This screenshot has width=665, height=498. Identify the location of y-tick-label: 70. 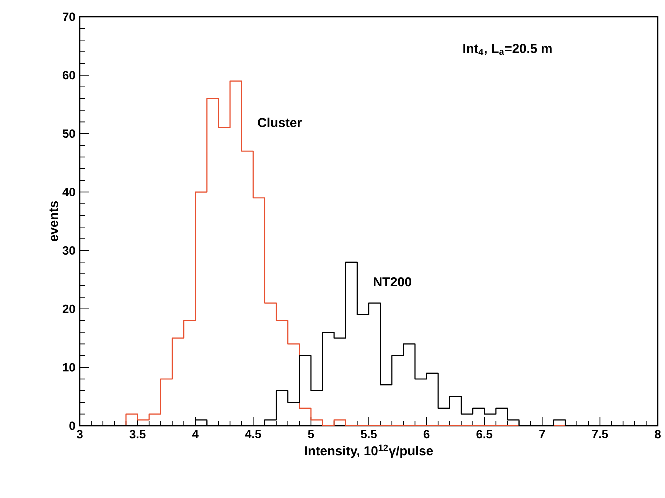
(69, 17).